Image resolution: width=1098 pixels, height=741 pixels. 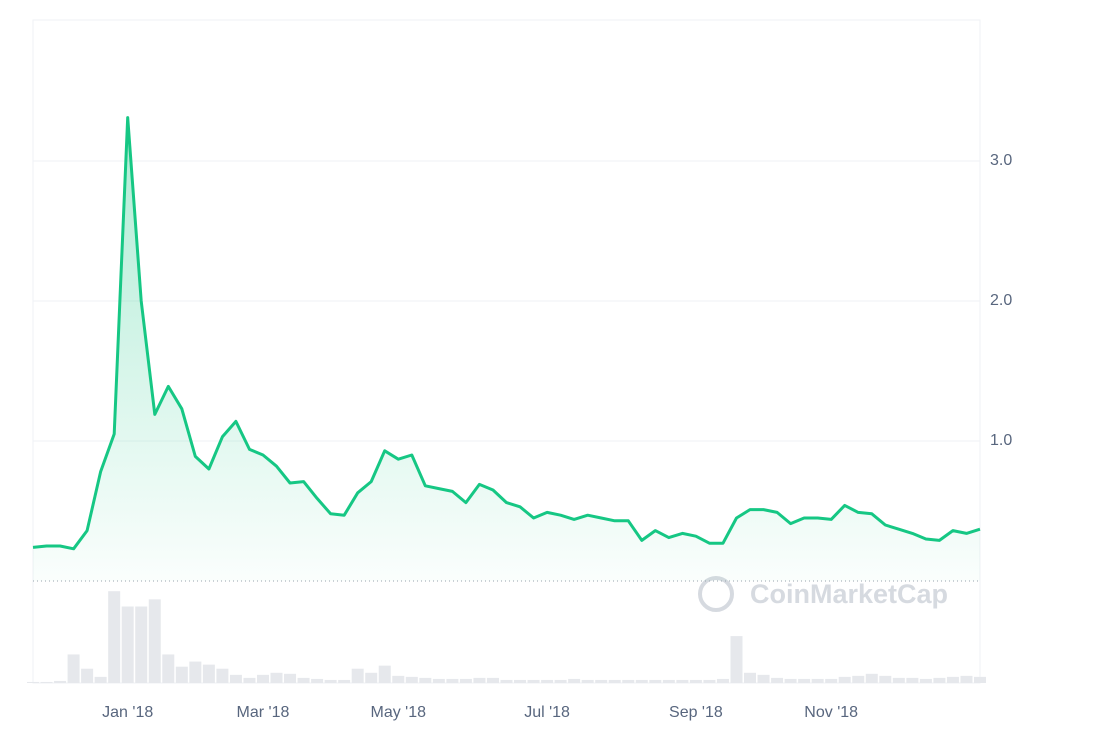 What do you see at coordinates (696, 712) in the screenshot?
I see `x-tick-label: Sep '18` at bounding box center [696, 712].